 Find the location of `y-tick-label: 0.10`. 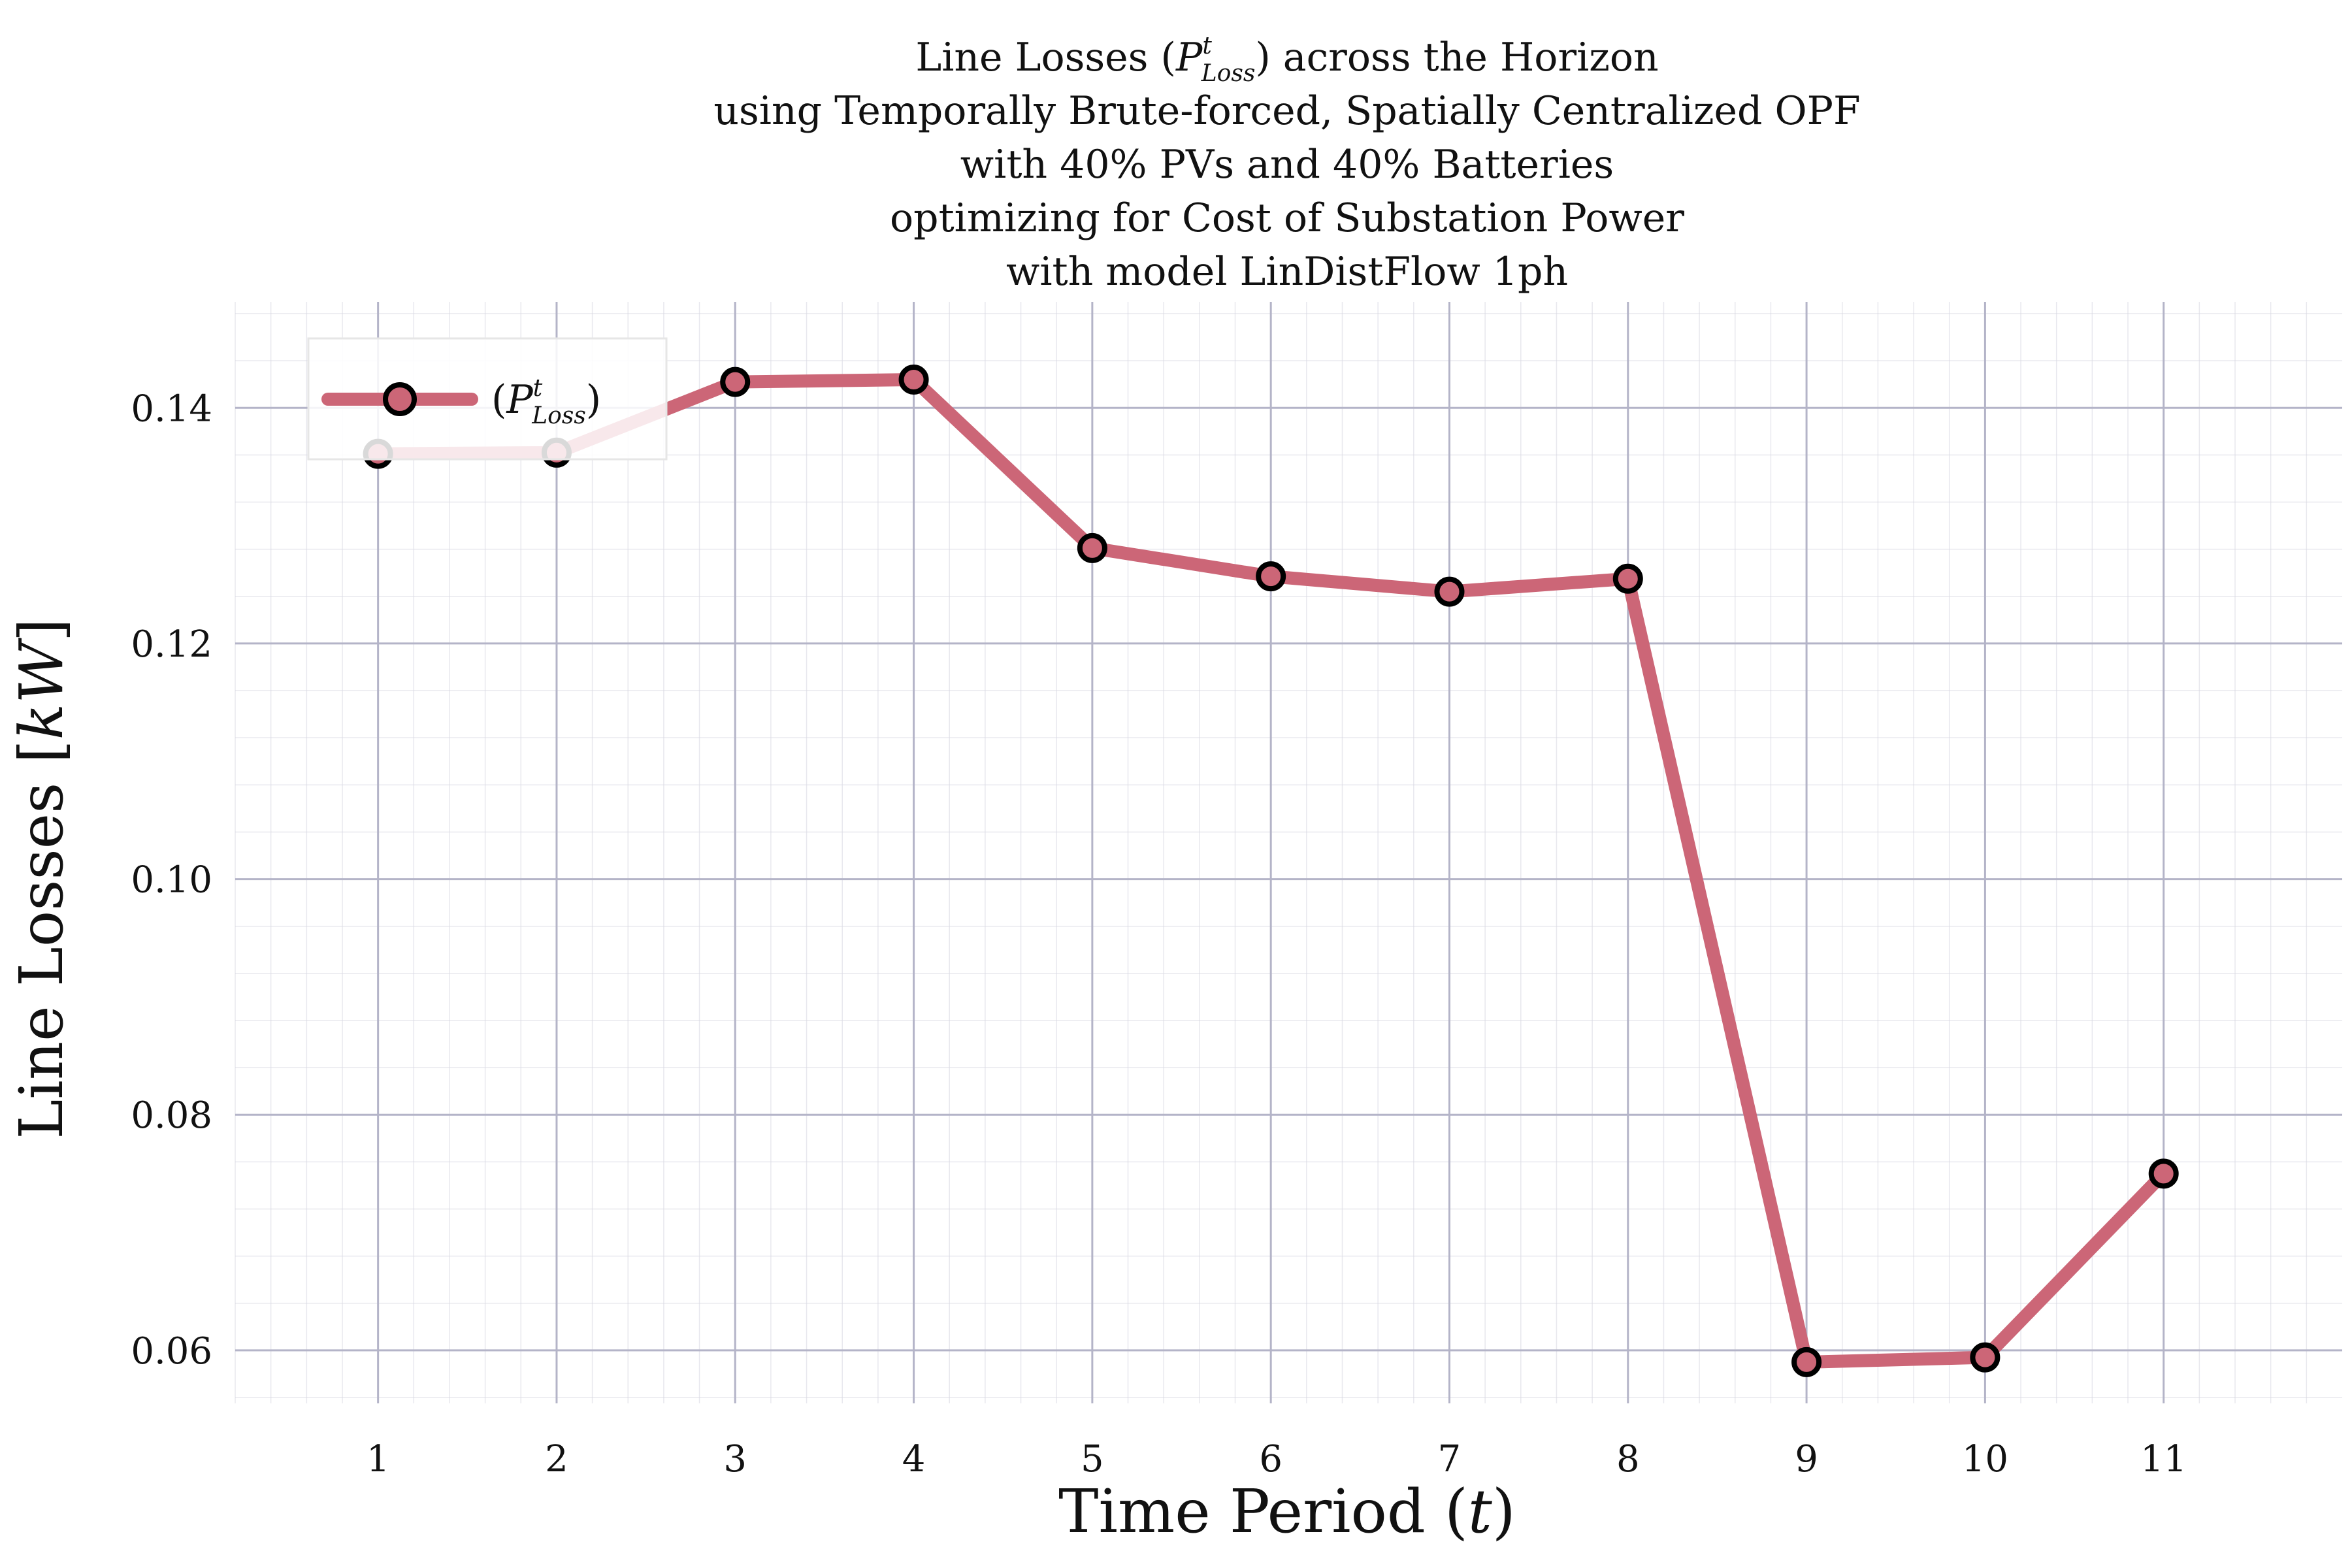

y-tick-label: 0.10 is located at coordinates (171, 880).